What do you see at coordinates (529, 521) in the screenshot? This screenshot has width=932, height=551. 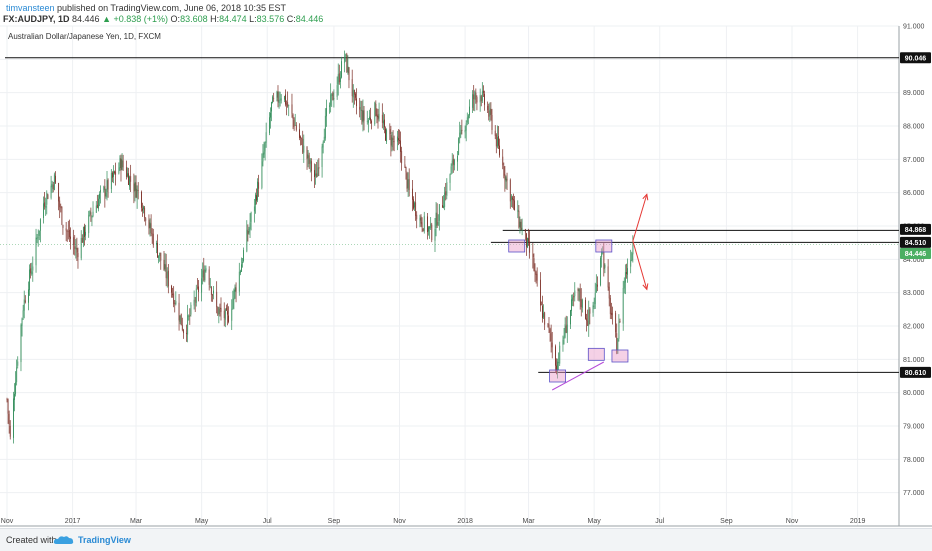 I see `time-tick-label: Mar` at bounding box center [529, 521].